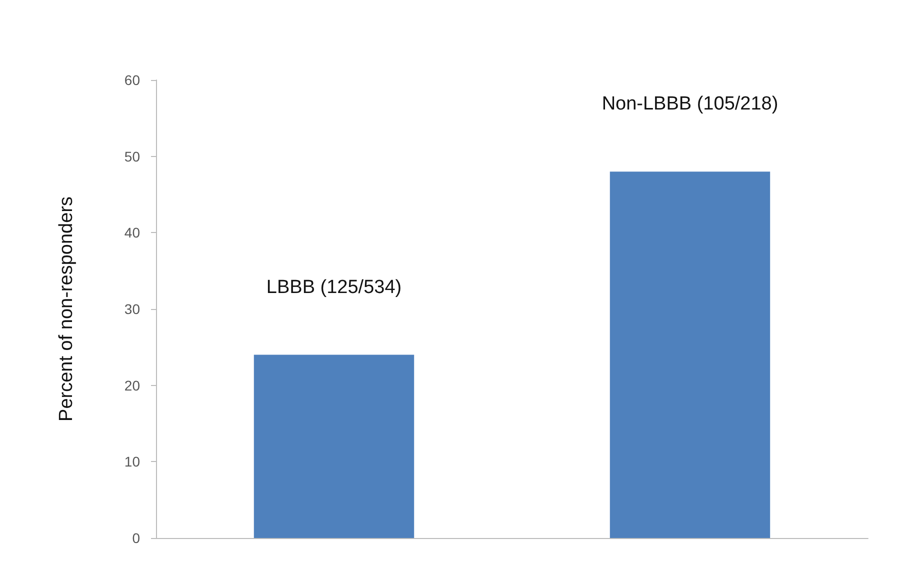 The width and height of the screenshot is (919, 578). Describe the element at coordinates (66, 309) in the screenshot. I see `y-axis-title: Percent of non-responders` at that location.